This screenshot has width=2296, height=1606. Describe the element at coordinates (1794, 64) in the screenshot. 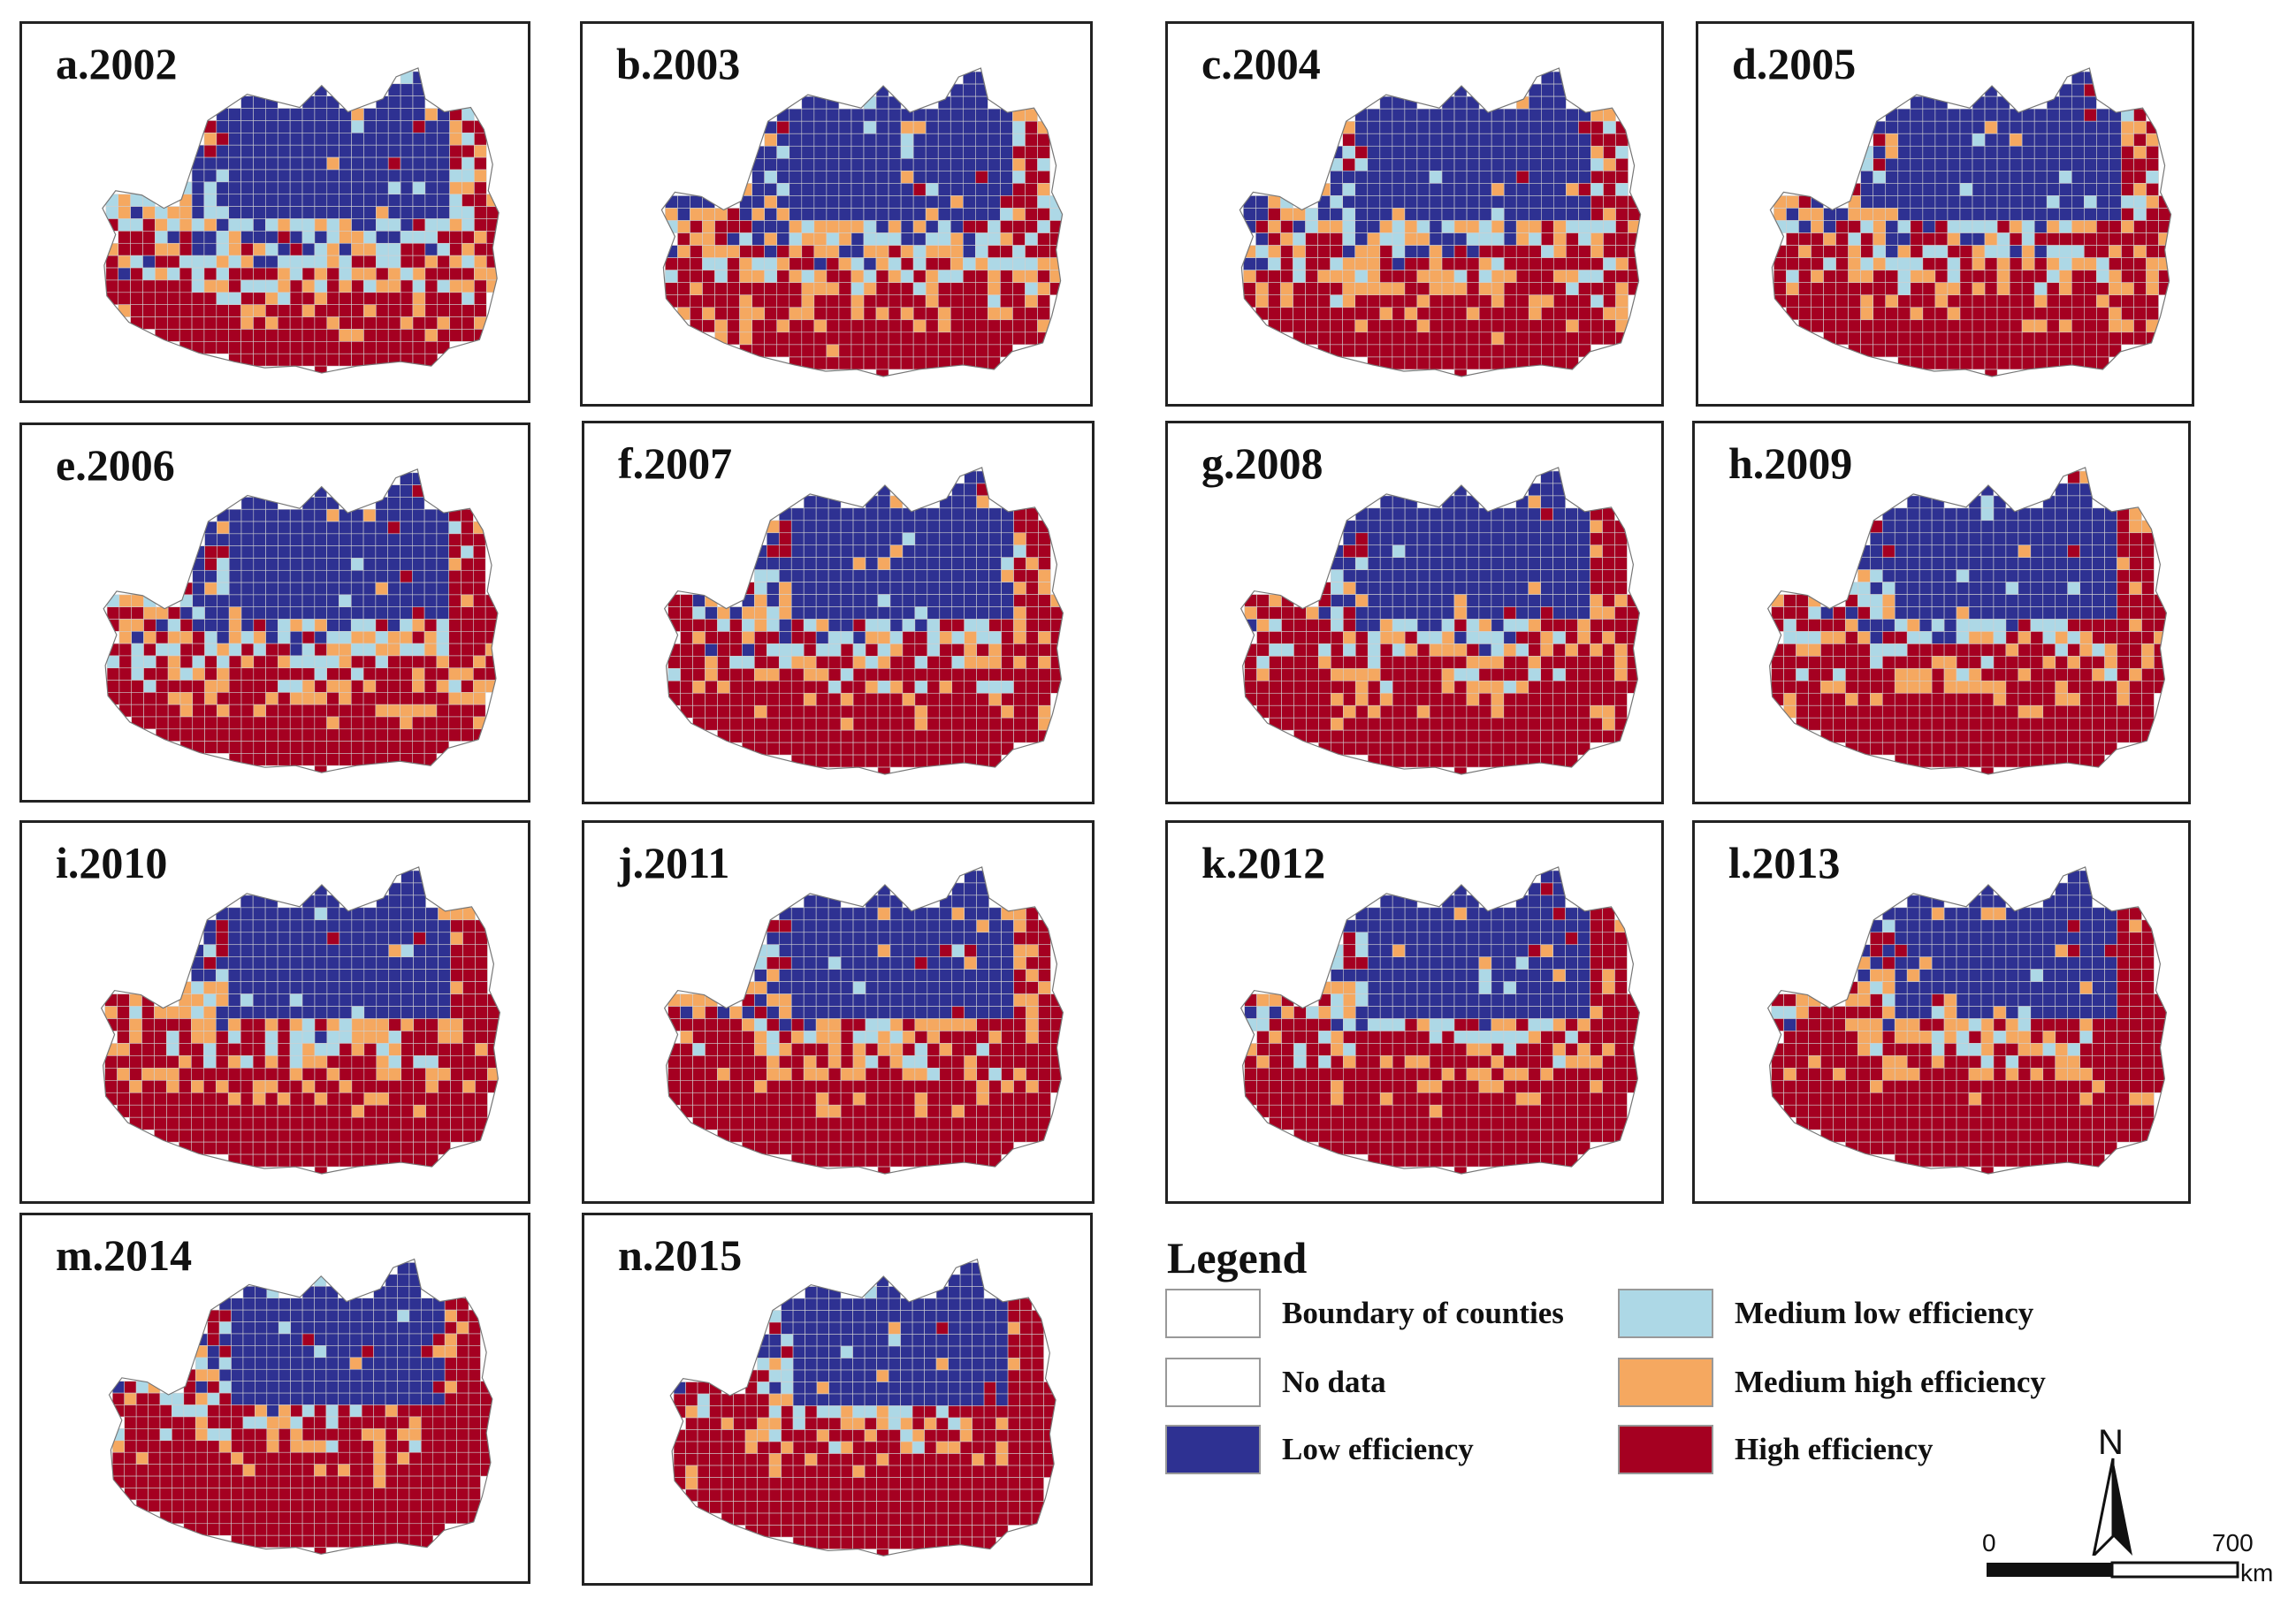

I see `panel-label: d.2005` at that location.